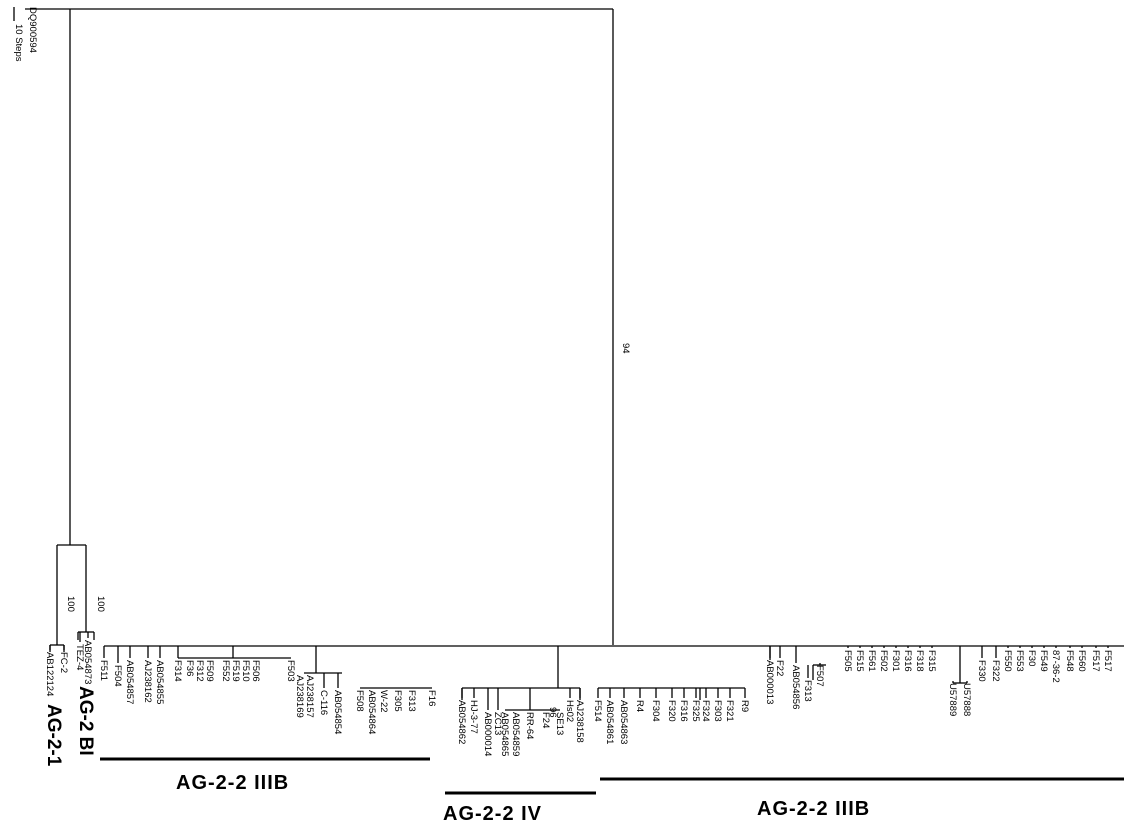  Describe the element at coordinates (895, 661) in the screenshot. I see `leaf-label: F301` at that location.